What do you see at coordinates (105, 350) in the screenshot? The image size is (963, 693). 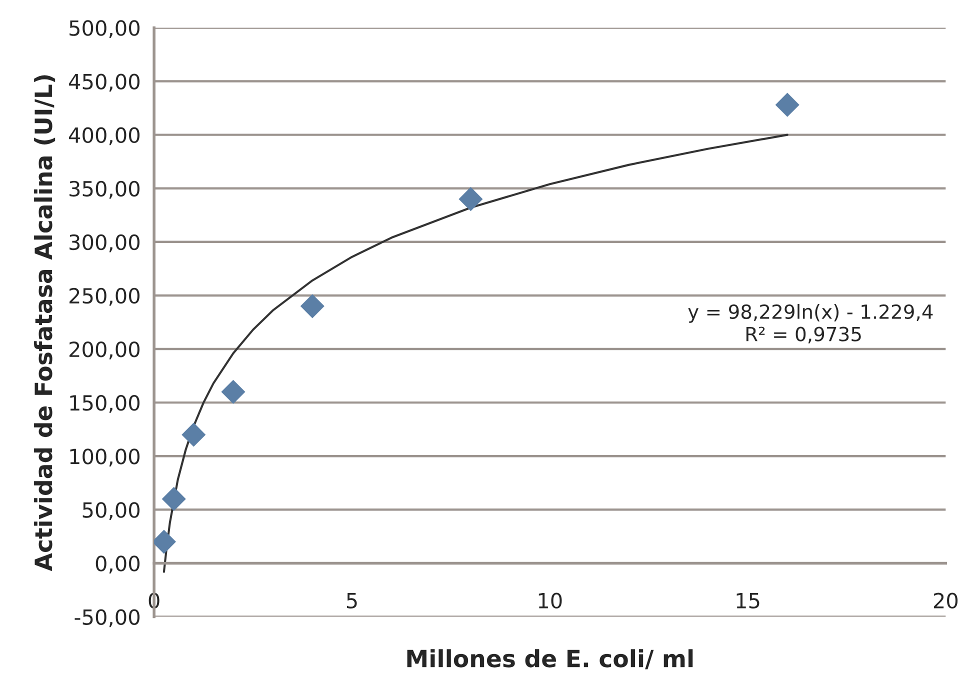 I see `y-tick-label: 200,00` at bounding box center [105, 350].